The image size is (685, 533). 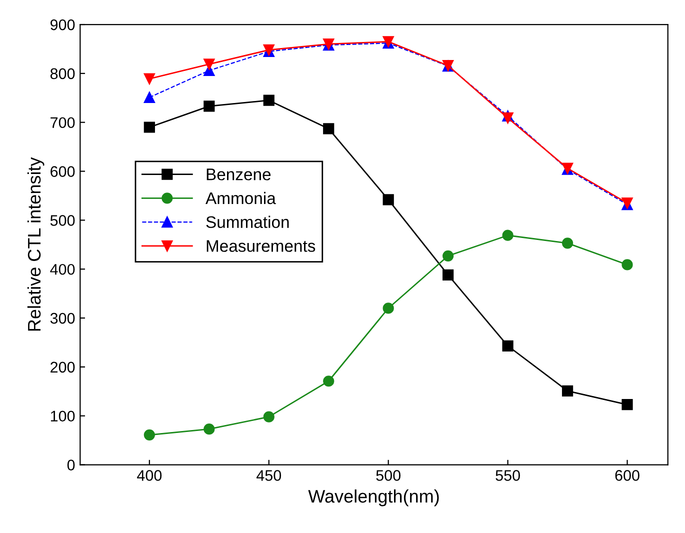 What do you see at coordinates (62, 318) in the screenshot?
I see `y-tick-label: 300` at bounding box center [62, 318].